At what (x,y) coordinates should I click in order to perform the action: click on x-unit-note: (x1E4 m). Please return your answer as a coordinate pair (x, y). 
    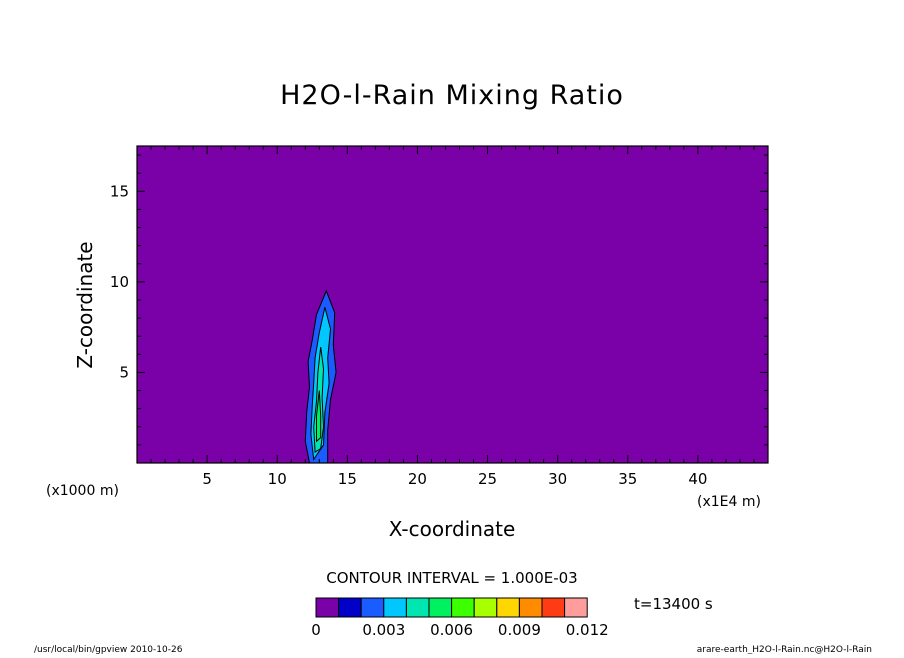
    Looking at the image, I should click on (729, 502).